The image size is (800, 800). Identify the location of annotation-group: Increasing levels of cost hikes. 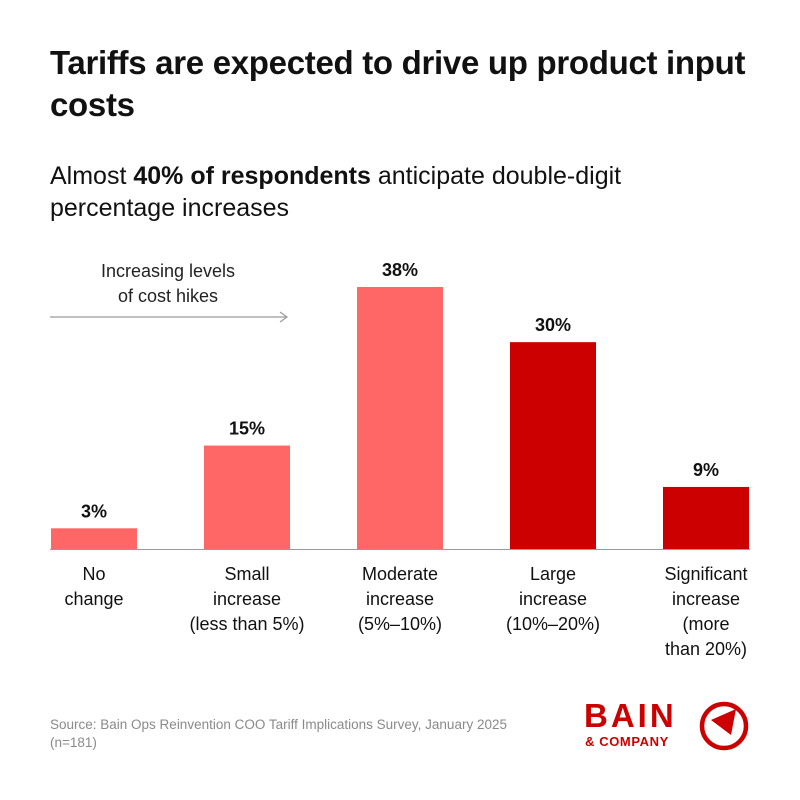
(169, 292).